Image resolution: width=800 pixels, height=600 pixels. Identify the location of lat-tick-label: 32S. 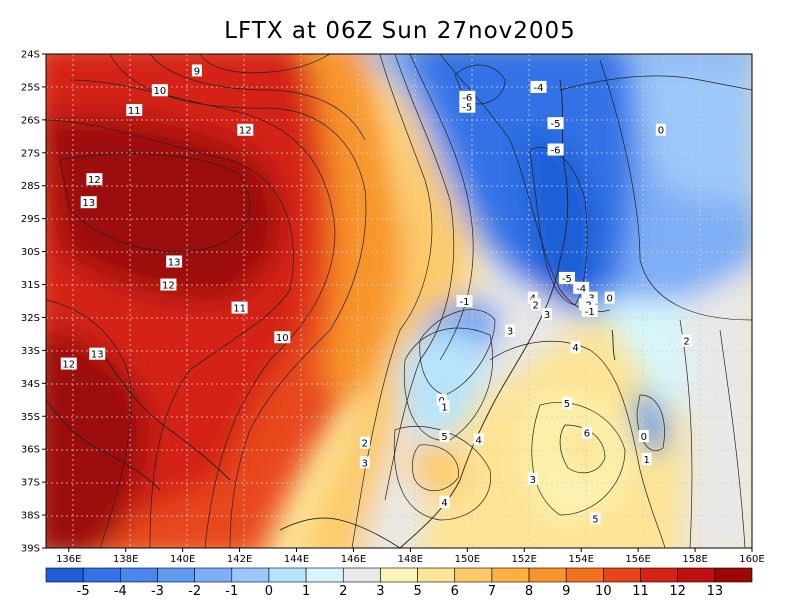
(30, 318).